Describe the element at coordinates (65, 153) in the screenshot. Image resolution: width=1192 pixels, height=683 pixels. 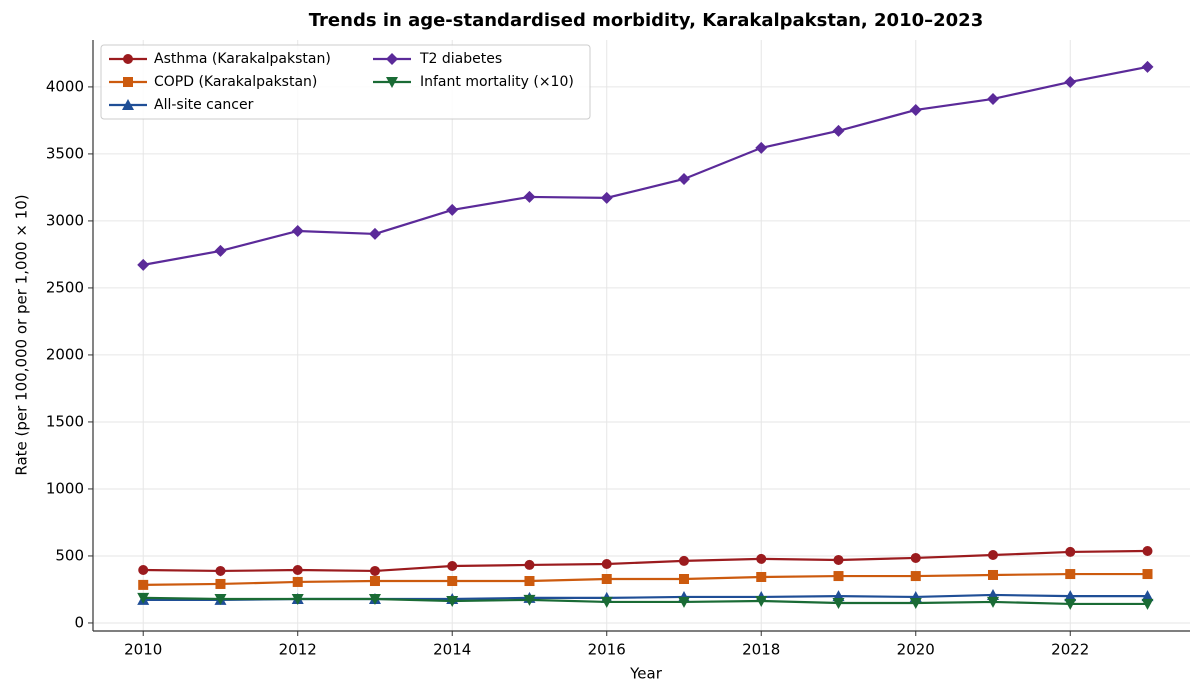
I see `y-tick-label: 3500` at that location.